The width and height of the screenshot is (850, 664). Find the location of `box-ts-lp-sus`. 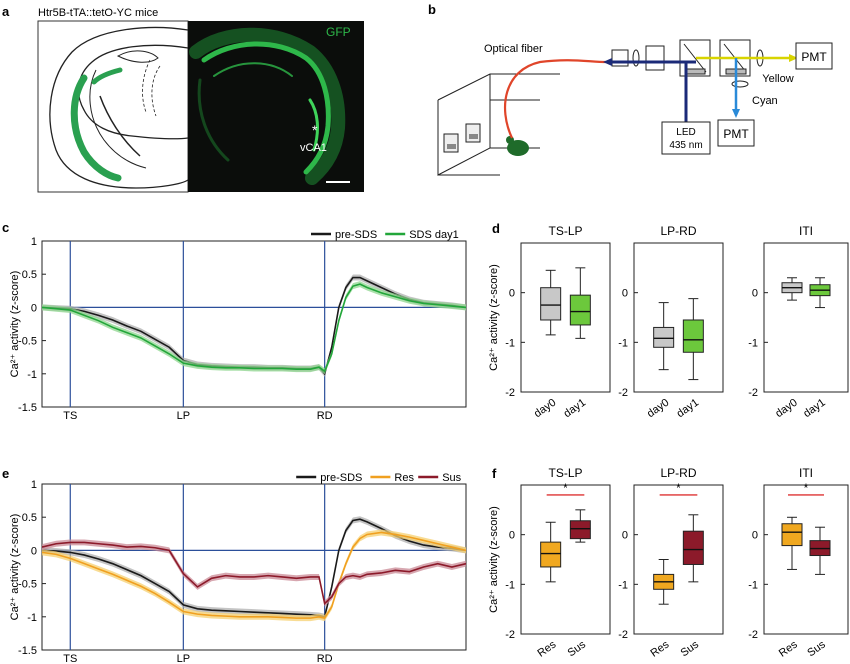

box-ts-lp-sus is located at coordinates (580, 530).